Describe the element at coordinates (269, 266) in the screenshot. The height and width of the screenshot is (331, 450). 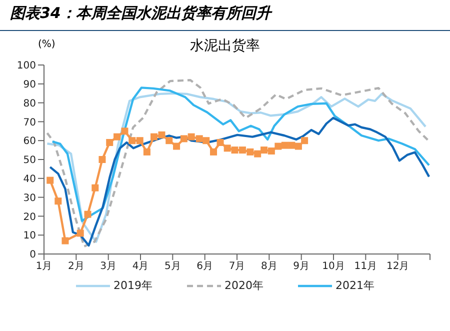
I see `x-tick-label: 8月` at that location.